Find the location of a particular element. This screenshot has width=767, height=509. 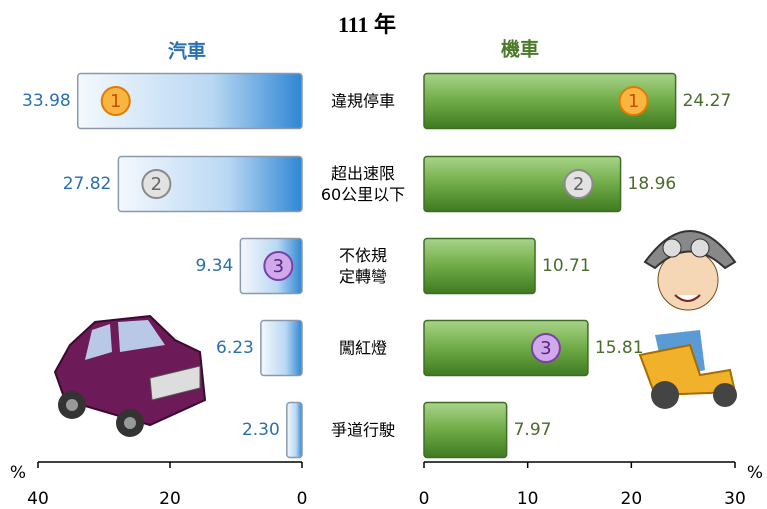

value-label: 27.82 is located at coordinates (87, 184).